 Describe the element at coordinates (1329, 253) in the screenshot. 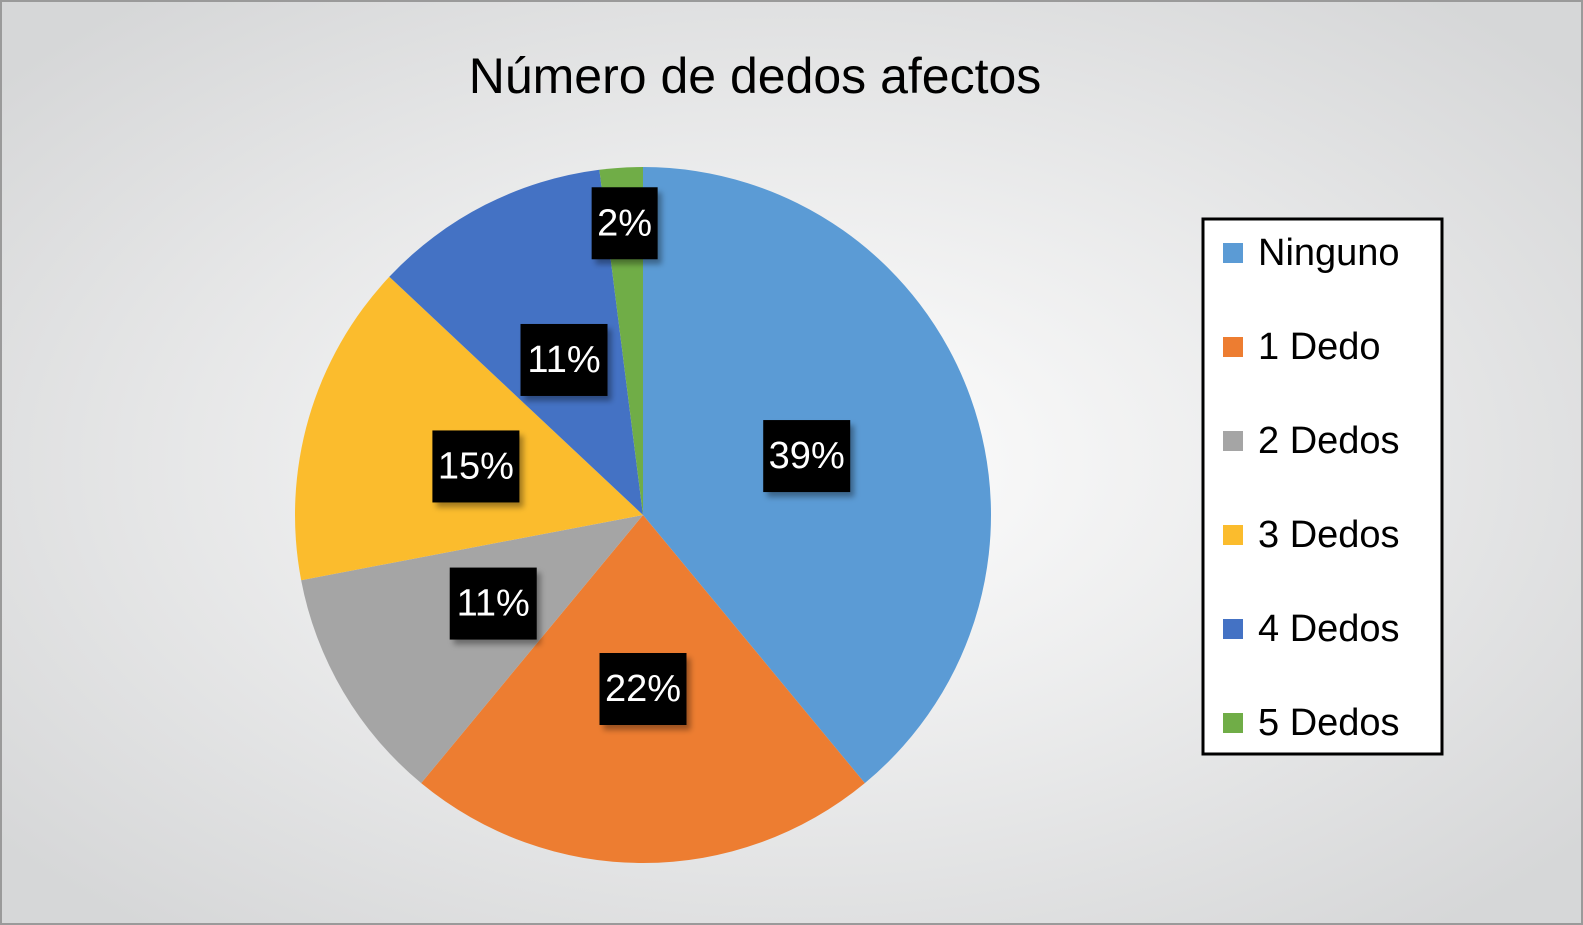

I see `legend-label: Ninguno` at that location.